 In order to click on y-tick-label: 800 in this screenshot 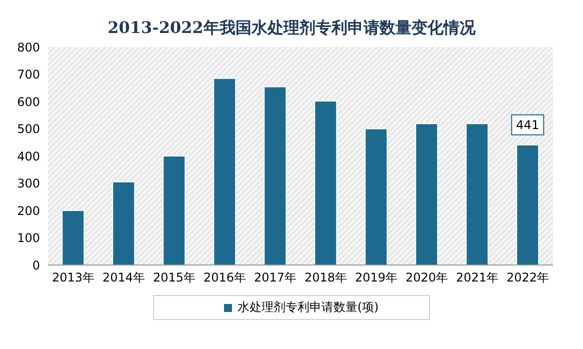, I will do `click(28, 47)`.